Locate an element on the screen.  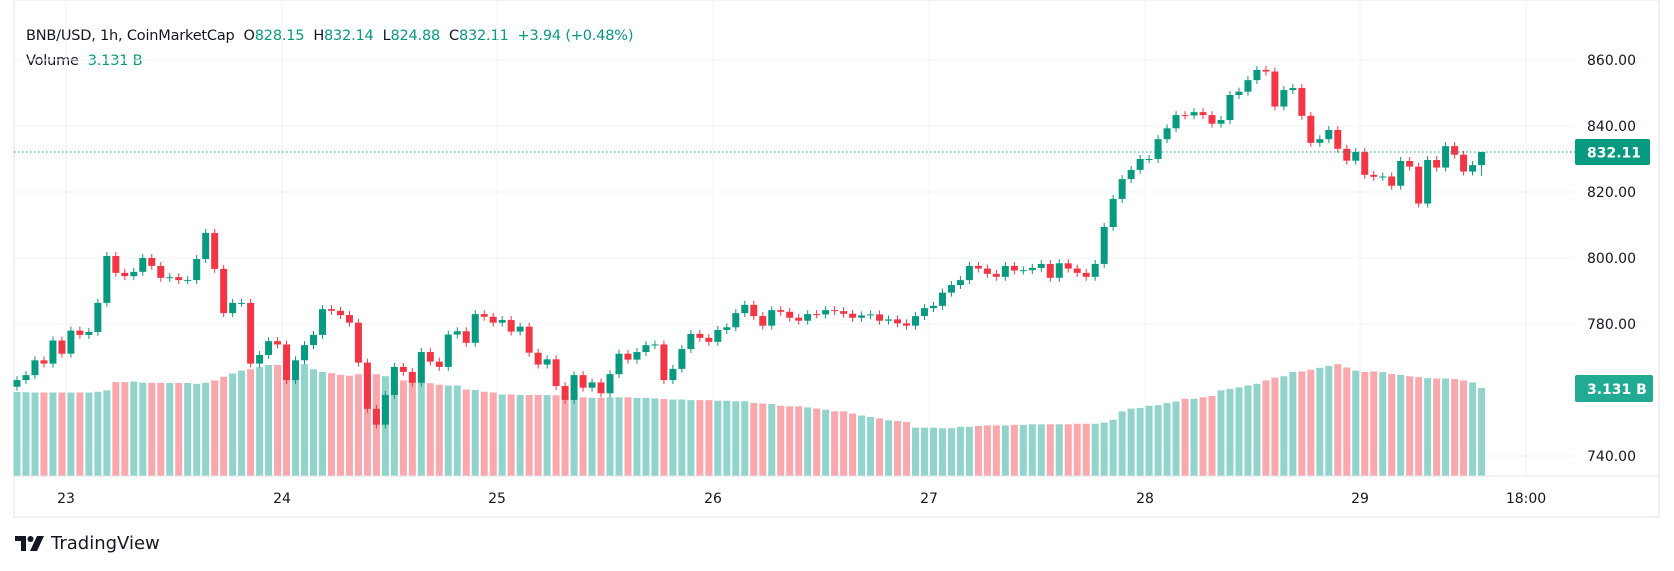
volume-tag: 3.131 B is located at coordinates (1614, 388).